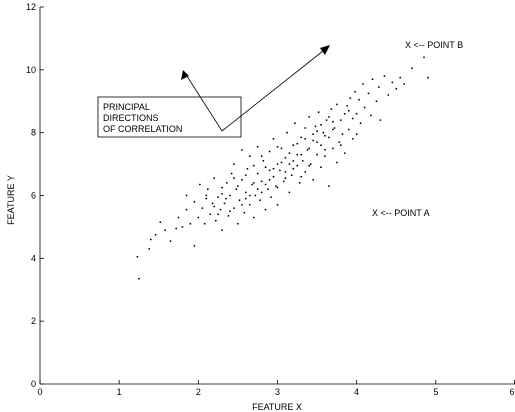 This screenshot has height=412, width=515. Describe the element at coordinates (33, 258) in the screenshot. I see `y-tick-label: 4` at that location.